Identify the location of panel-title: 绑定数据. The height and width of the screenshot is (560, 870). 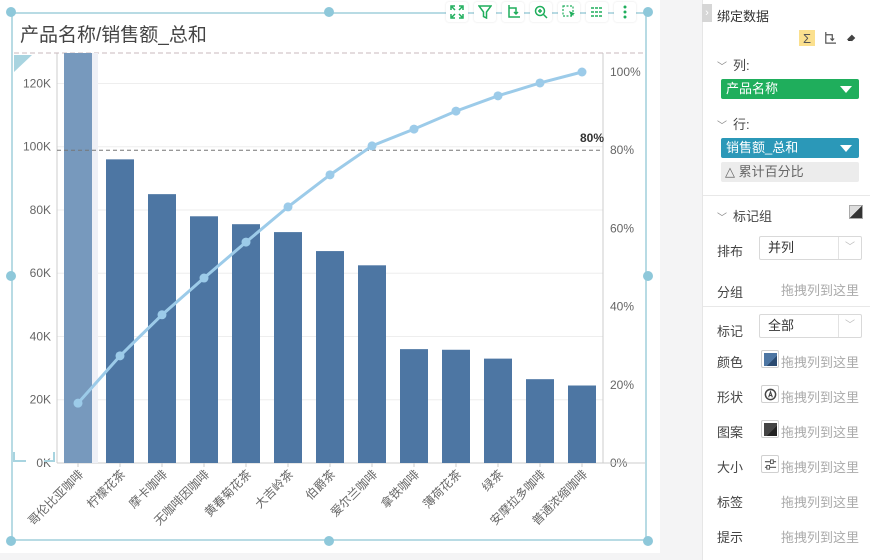
(743, 16).